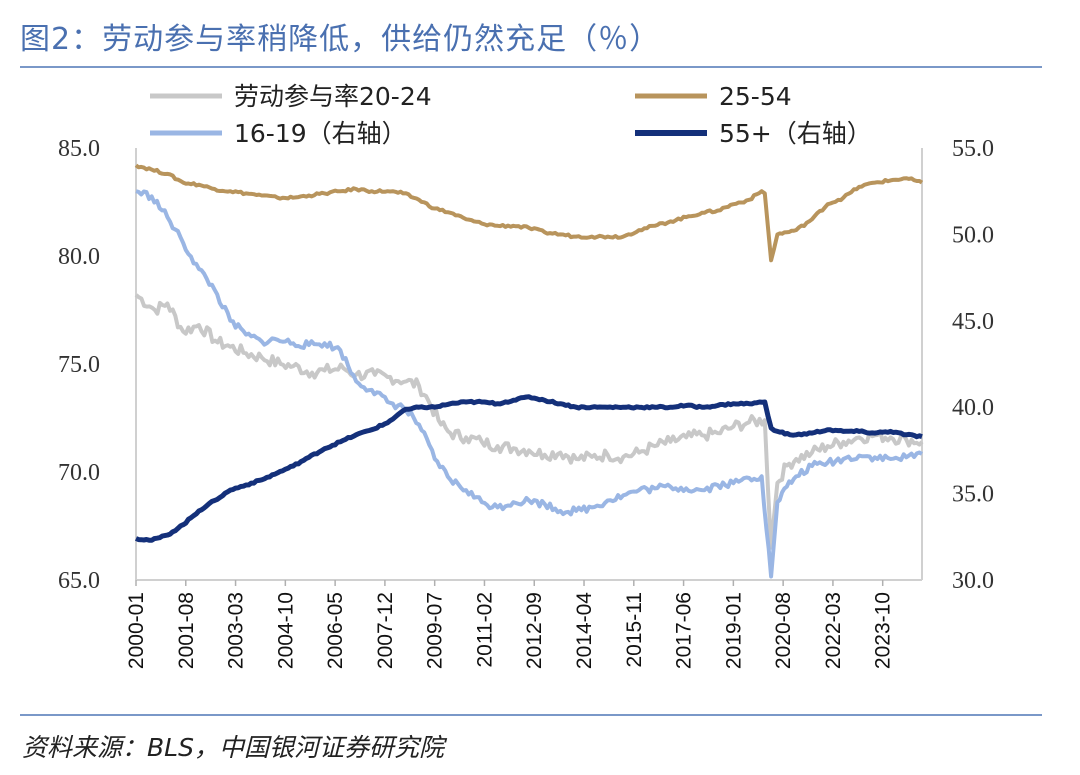  Describe the element at coordinates (733, 630) in the screenshot. I see `x-tick-label: 2019-01` at that location.